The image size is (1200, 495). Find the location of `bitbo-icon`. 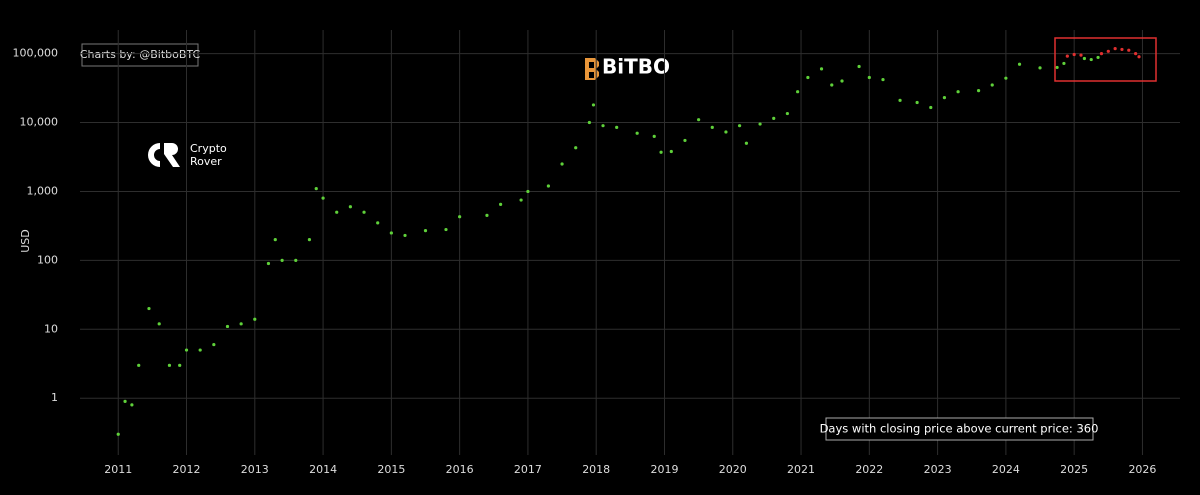

bitbo-icon is located at coordinates (592, 69).